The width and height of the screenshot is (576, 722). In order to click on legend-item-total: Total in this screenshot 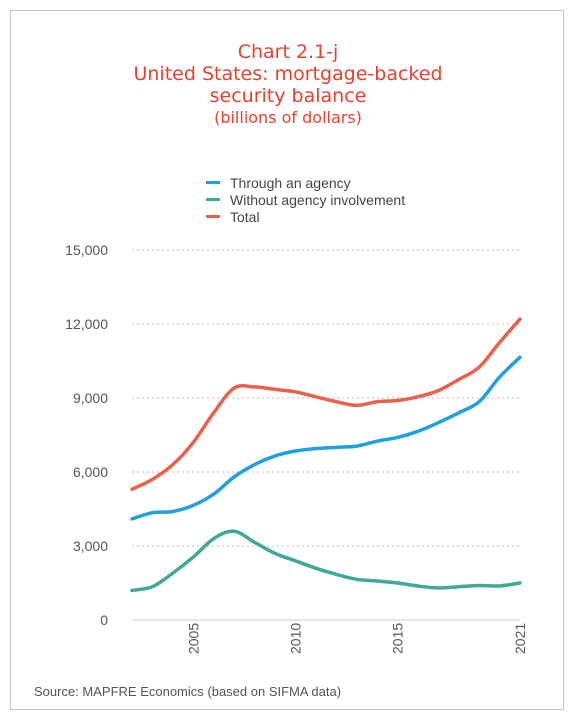, I will do `click(305, 216)`.